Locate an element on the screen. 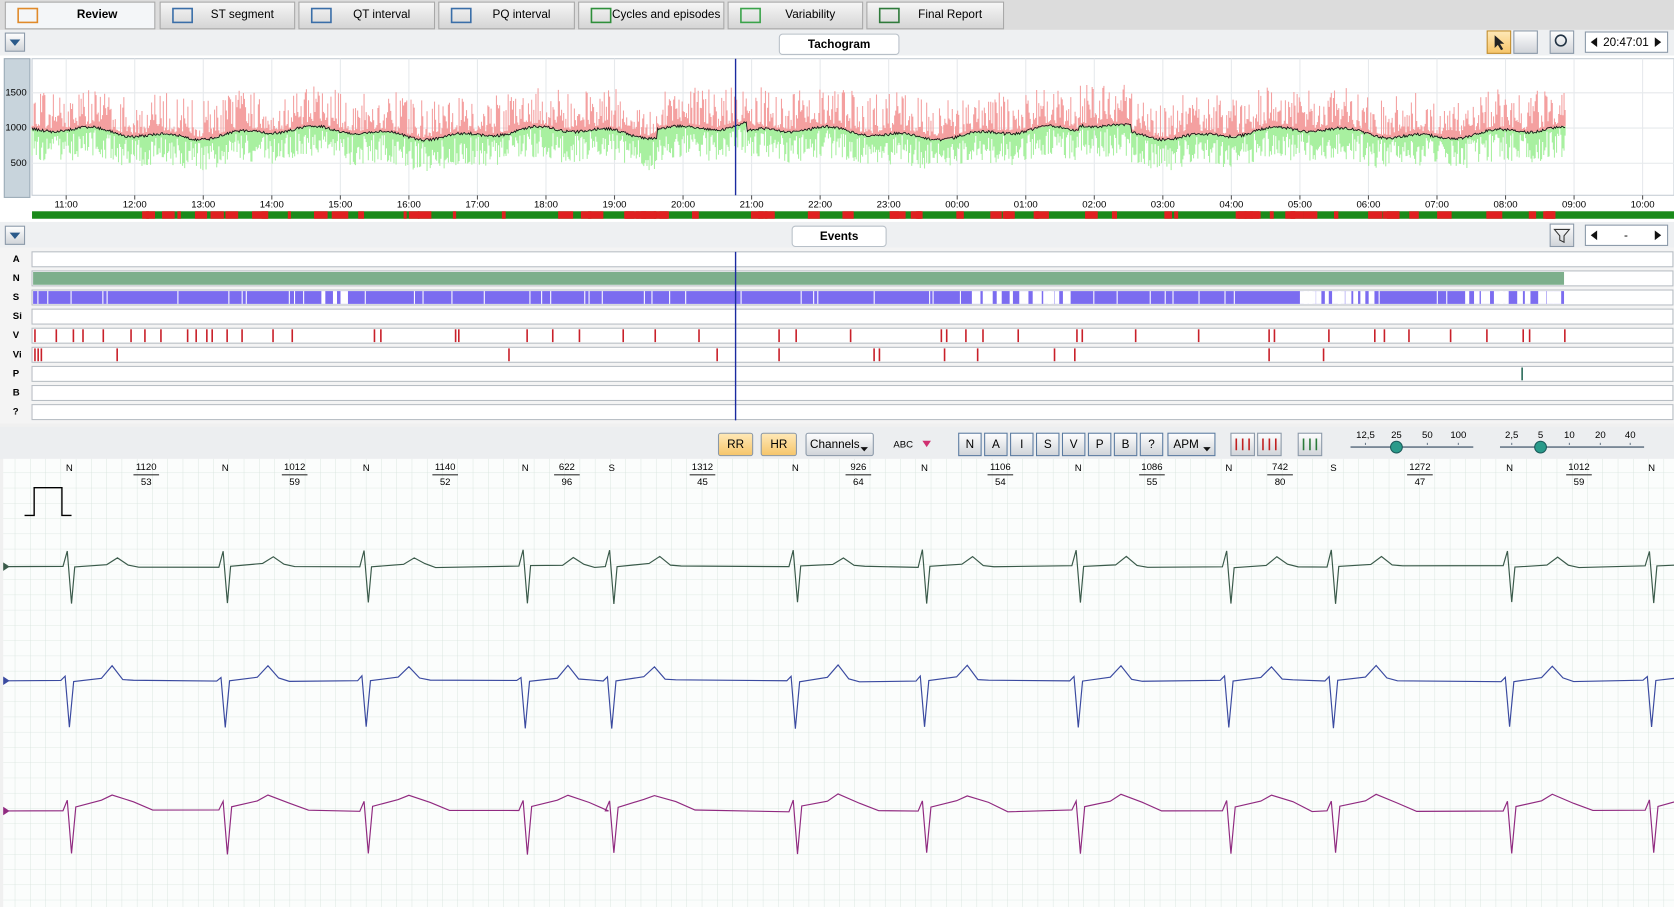  color-toggle is located at coordinates (926, 444).